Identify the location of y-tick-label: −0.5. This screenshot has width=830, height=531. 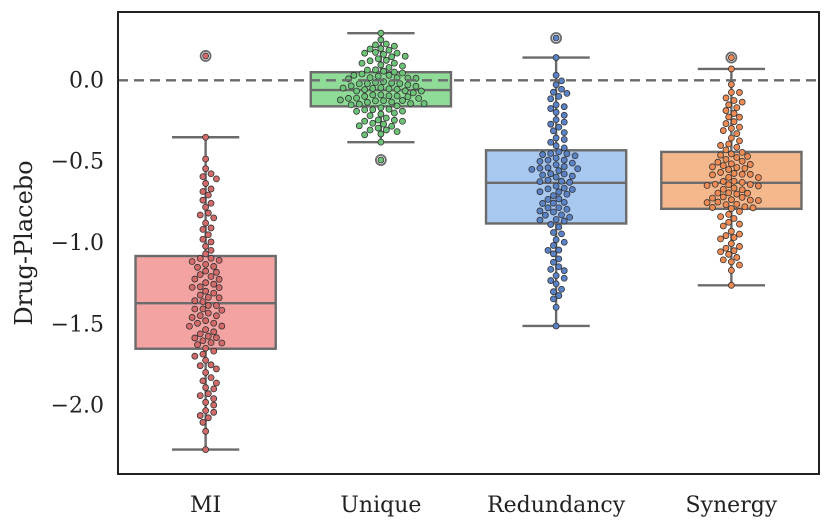
(77, 162).